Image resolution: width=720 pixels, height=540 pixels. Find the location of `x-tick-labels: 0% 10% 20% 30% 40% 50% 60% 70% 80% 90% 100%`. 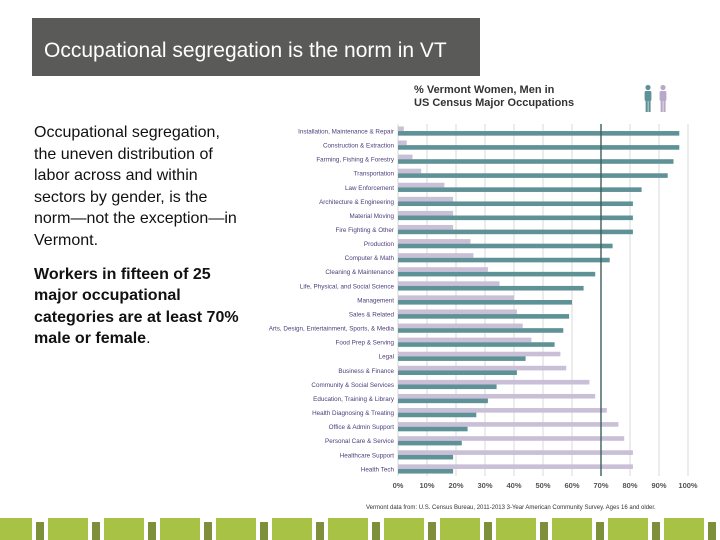

x-tick-labels: 0% 10% 20% 30% 40% 50% 60% 70% 80% 90% 100% is located at coordinates (545, 485).